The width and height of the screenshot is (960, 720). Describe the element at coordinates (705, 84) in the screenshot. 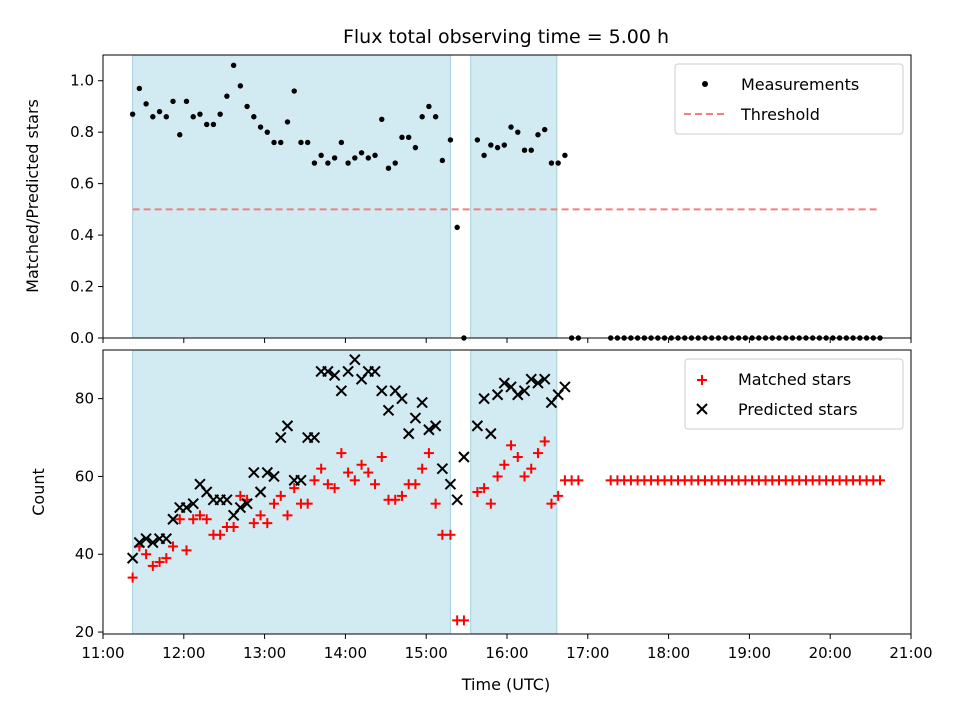

I see `legend-measurements-marker` at that location.